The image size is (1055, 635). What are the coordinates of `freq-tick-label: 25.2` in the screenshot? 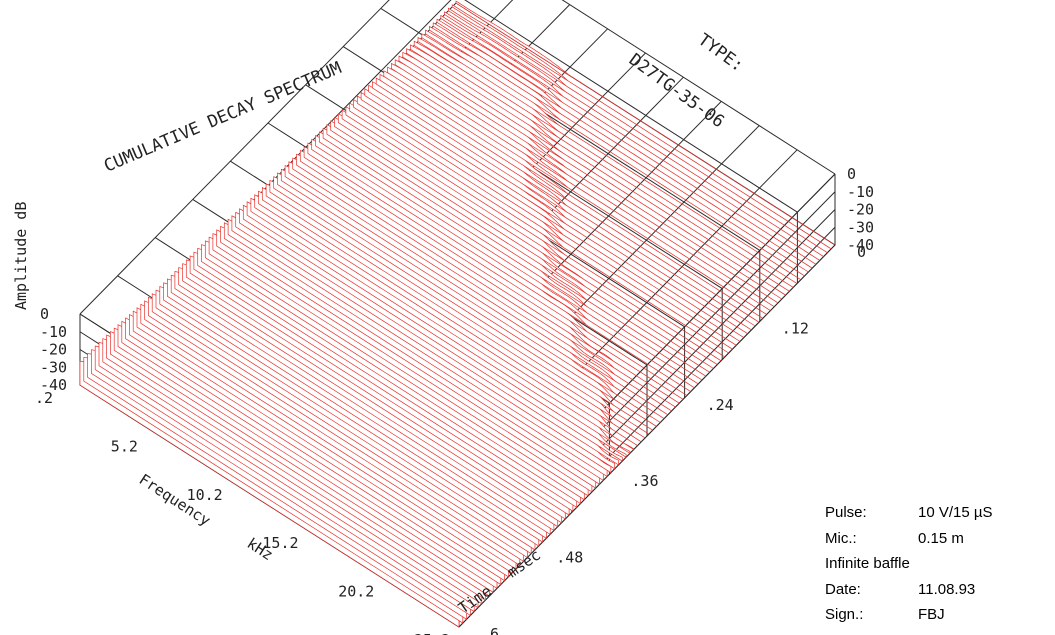 It's located at (432, 633).